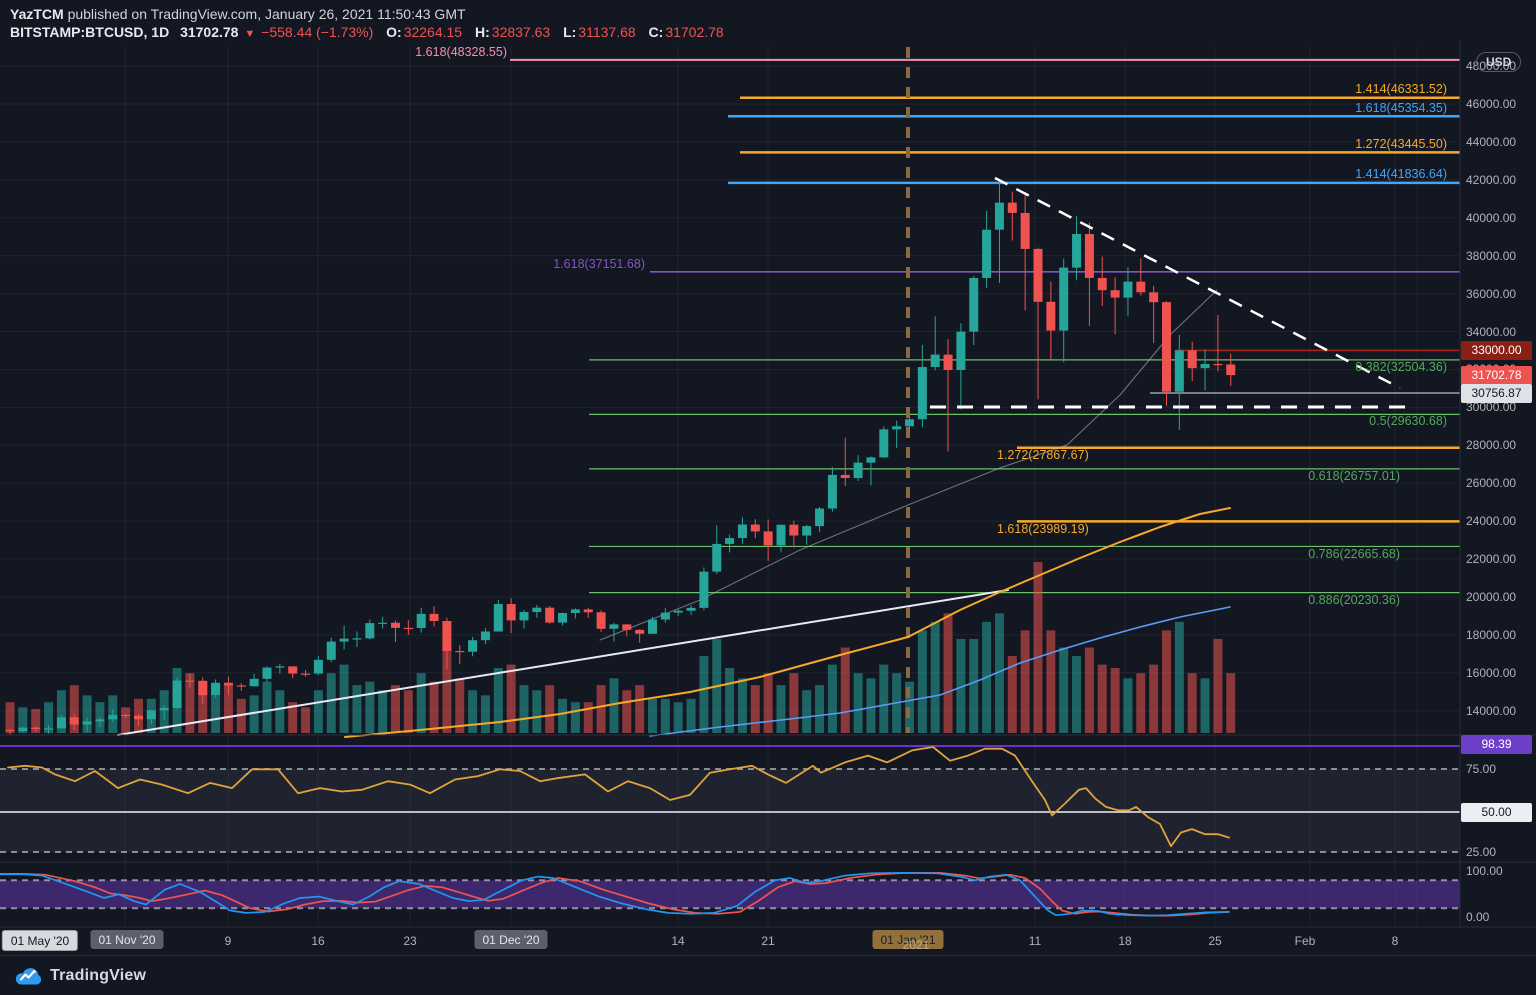 The height and width of the screenshot is (995, 1536). What do you see at coordinates (511, 939) in the screenshot?
I see `time-axis-badge: 01 Dec '20` at bounding box center [511, 939].